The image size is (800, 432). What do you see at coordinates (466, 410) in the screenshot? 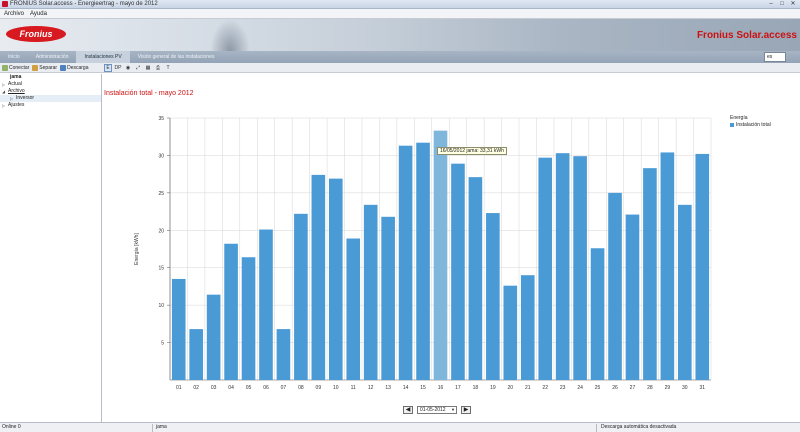
I see `next-month-button: ▶` at bounding box center [466, 410].